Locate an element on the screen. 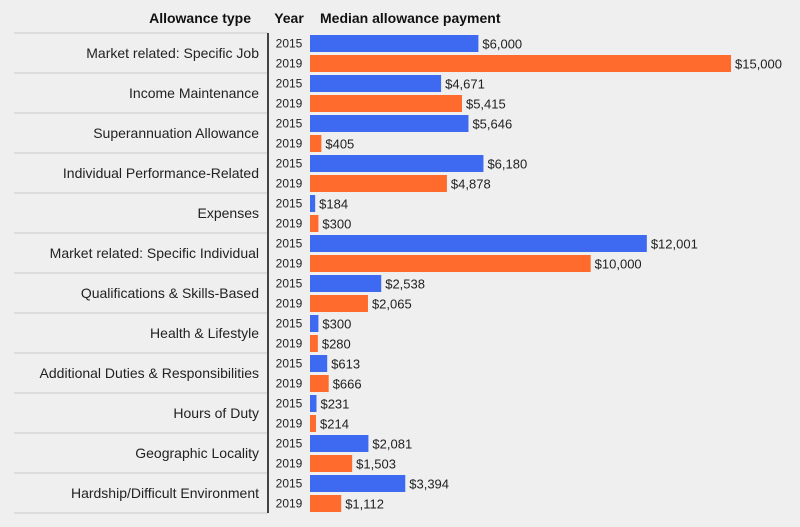 The height and width of the screenshot is (527, 800). bar-individual-performance-related-2015 is located at coordinates (397, 163).